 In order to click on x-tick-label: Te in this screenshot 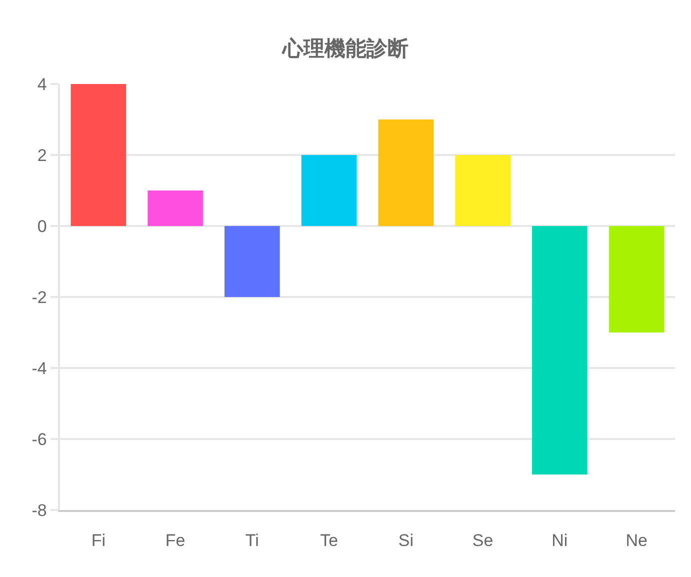, I will do `click(329, 540)`.